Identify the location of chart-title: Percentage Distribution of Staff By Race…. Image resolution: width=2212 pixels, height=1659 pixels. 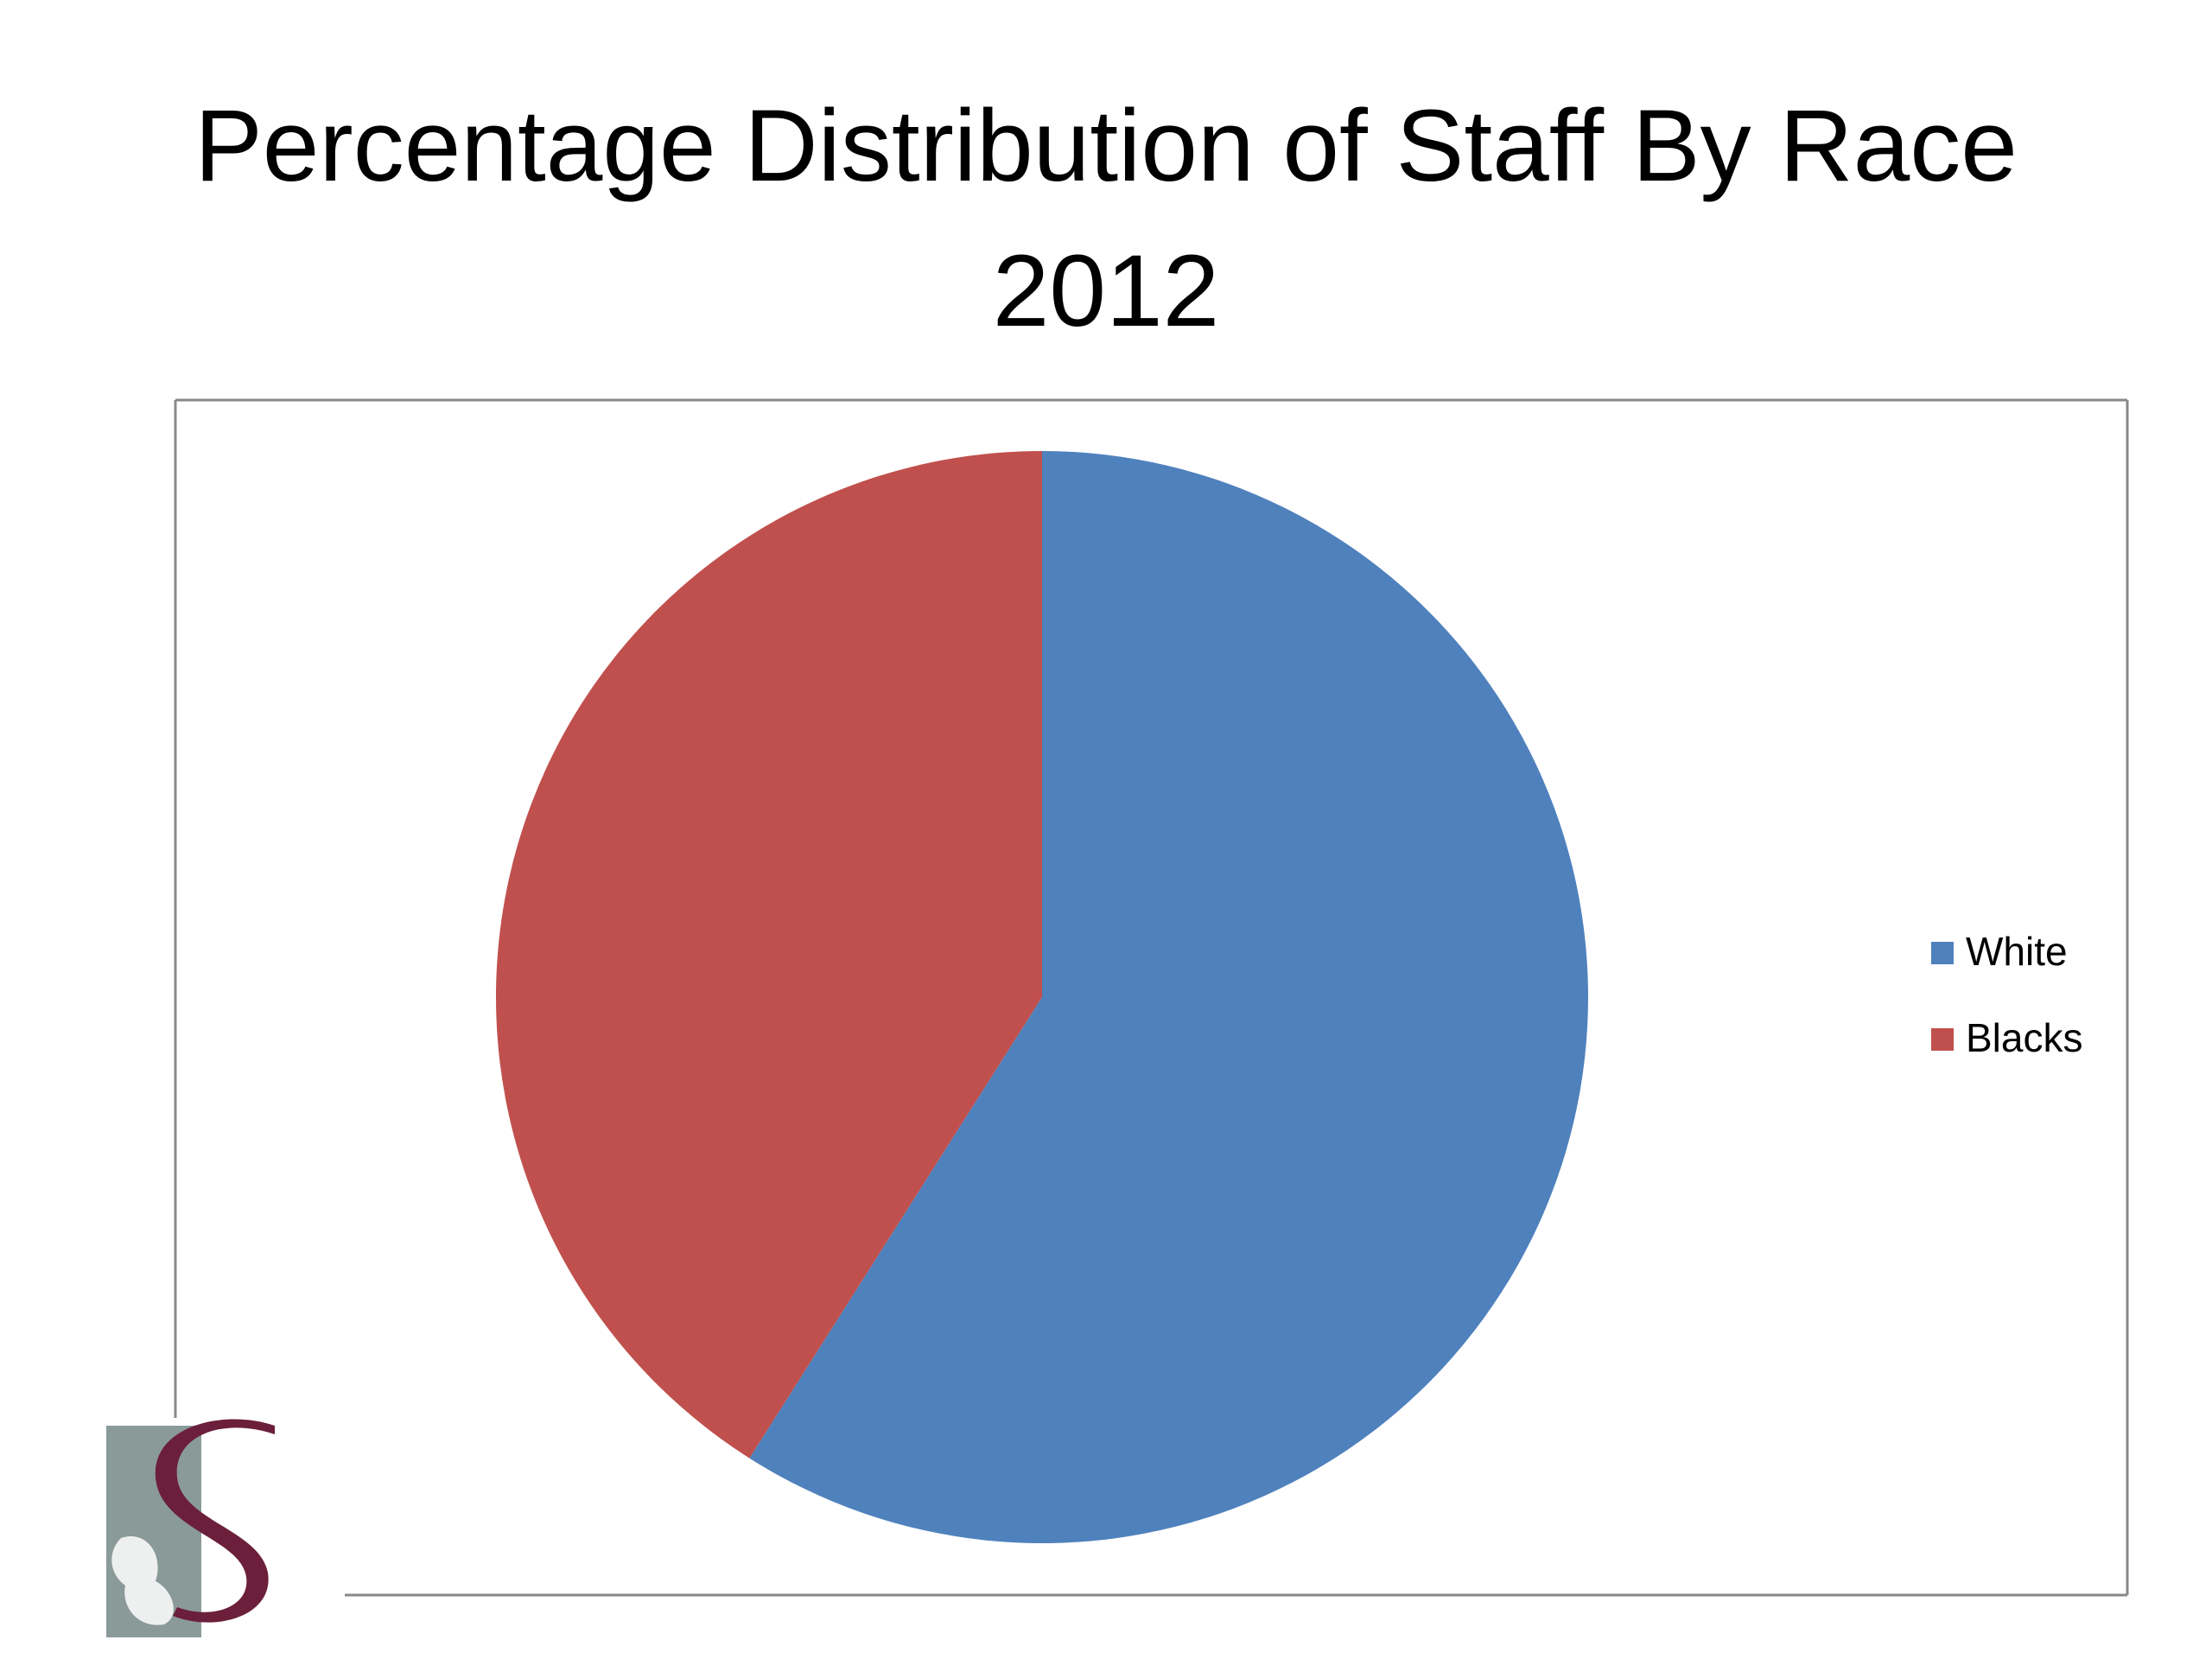
(1106, 218).